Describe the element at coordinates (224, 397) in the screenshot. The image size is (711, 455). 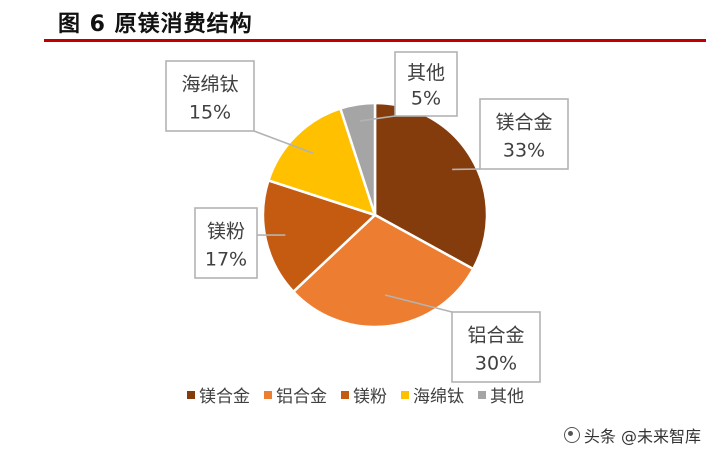
I see `legend-label: 镁合金` at that location.